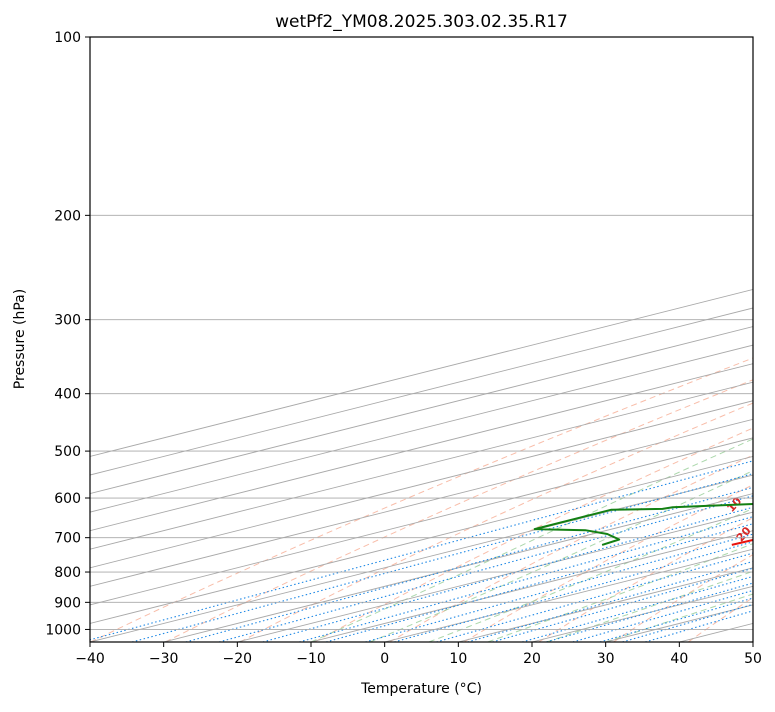  I want to click on x-tick-label: −30, so click(164, 659).